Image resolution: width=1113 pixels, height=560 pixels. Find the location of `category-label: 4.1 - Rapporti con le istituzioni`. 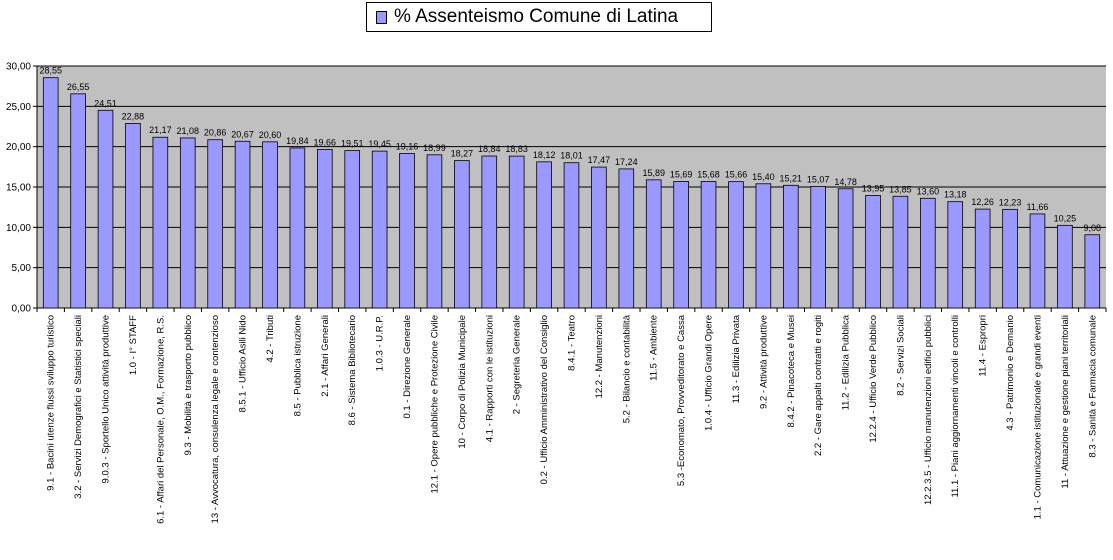

category-label: 4.1 - Rapporti con le istituzioni is located at coordinates (489, 378).